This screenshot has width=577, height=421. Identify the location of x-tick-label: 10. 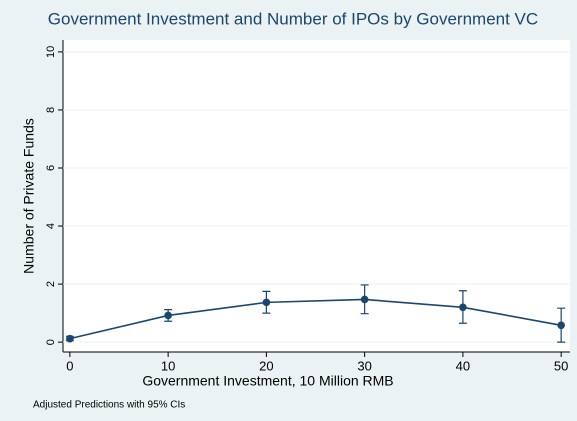
(168, 365).